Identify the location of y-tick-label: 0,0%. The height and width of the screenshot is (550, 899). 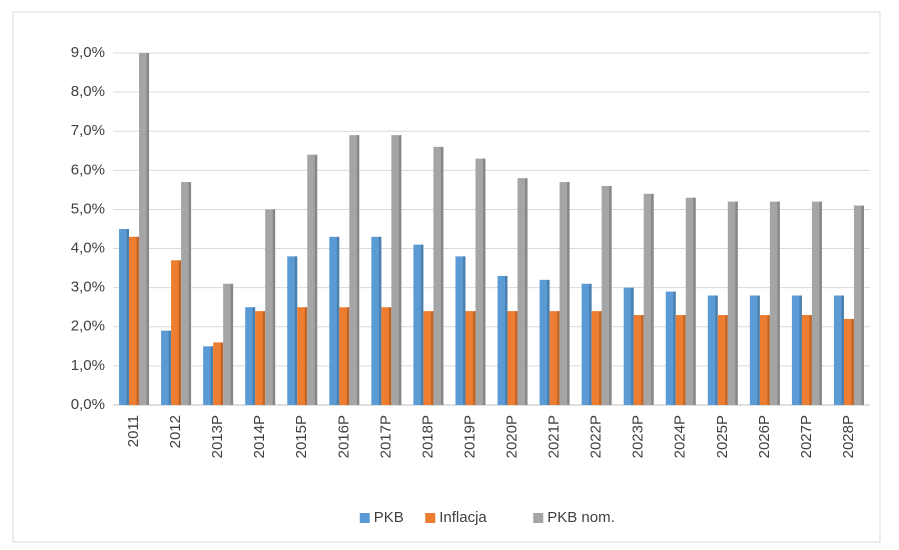
(88, 404).